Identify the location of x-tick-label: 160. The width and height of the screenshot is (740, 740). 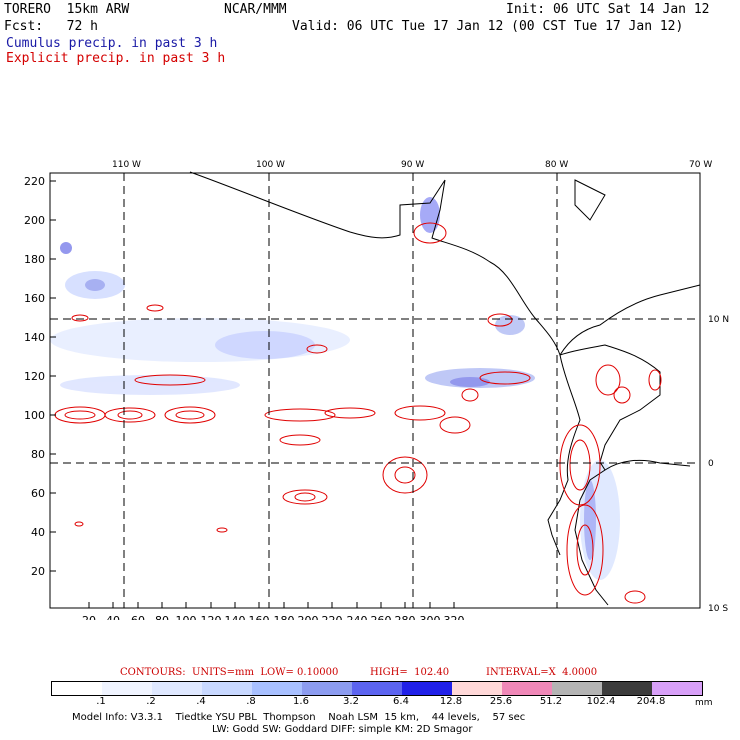
(259, 617).